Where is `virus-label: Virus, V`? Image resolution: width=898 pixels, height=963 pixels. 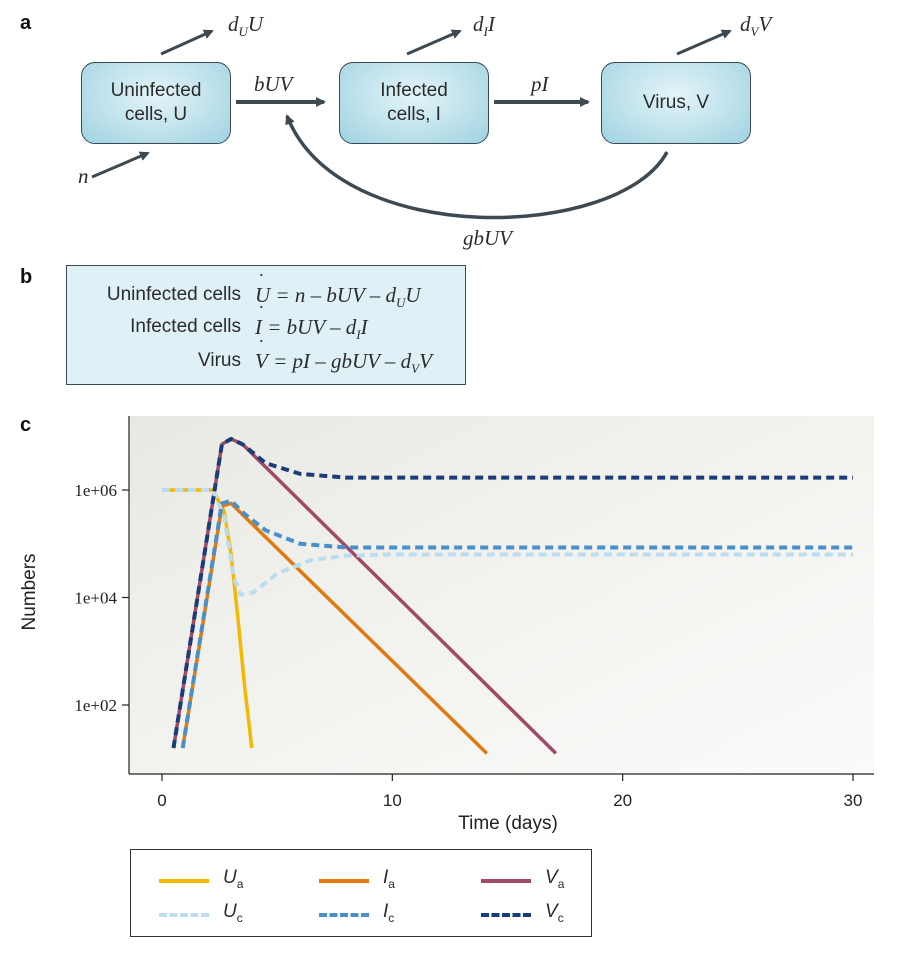 virus-label: Virus, V is located at coordinates (676, 102).